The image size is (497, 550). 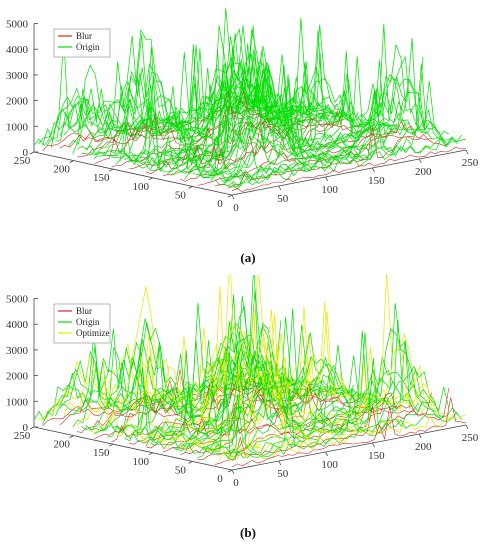 I want to click on legend-label: Optimize, so click(x=93, y=333).